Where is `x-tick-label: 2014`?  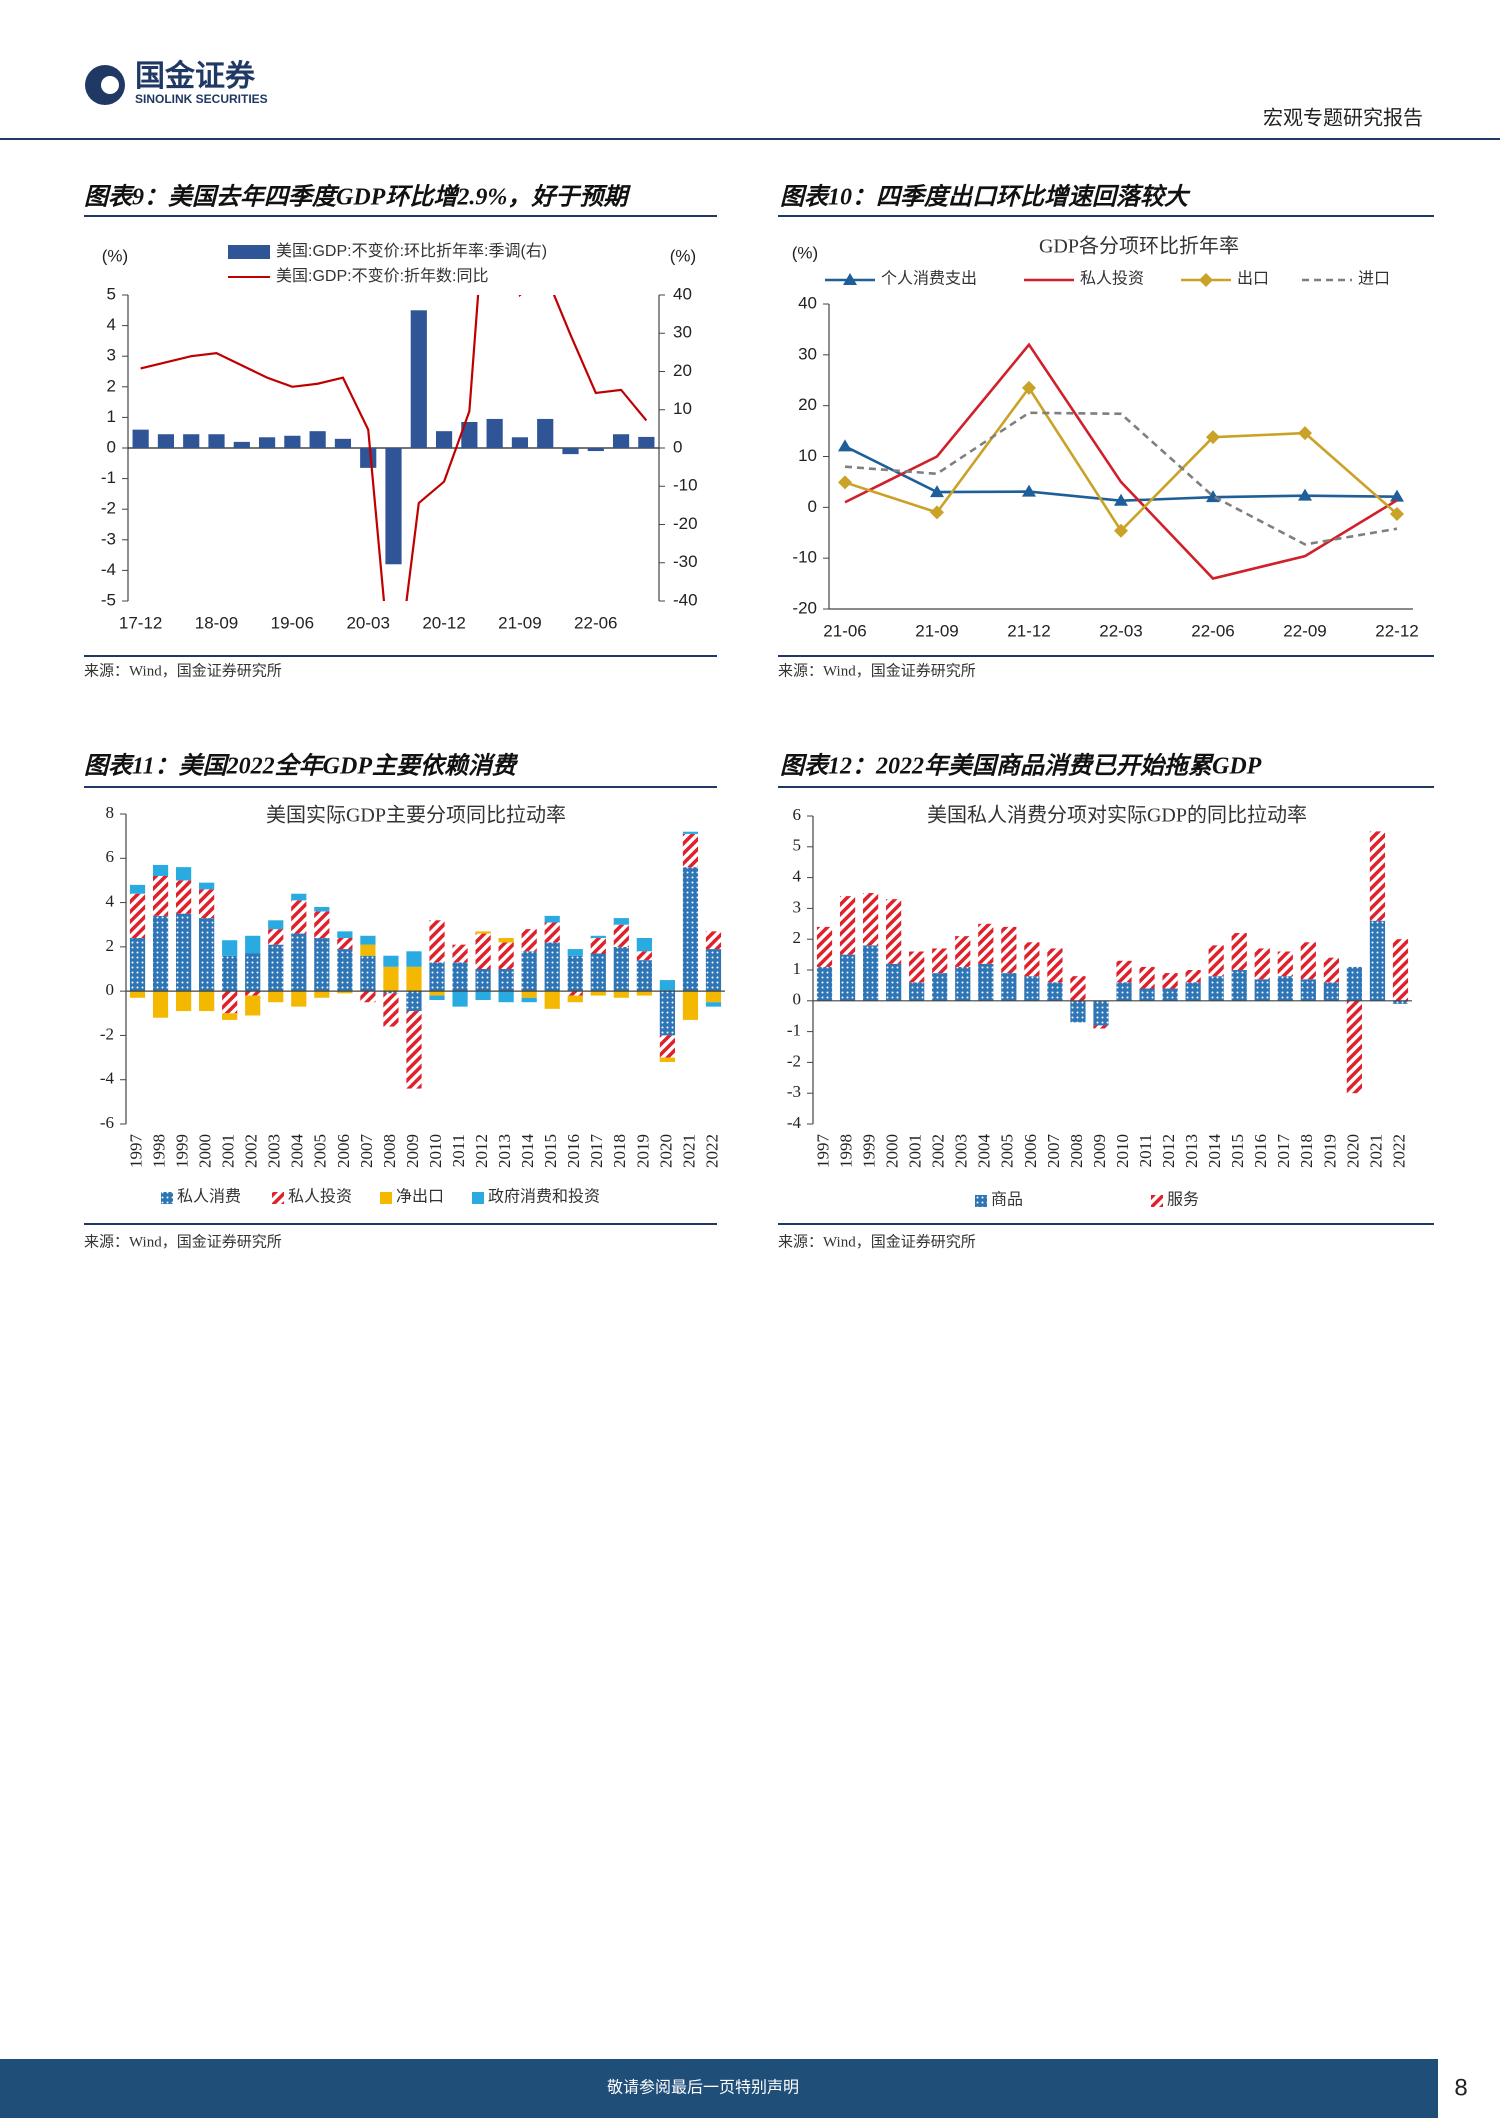 x-tick-label: 2014 is located at coordinates (527, 1151).